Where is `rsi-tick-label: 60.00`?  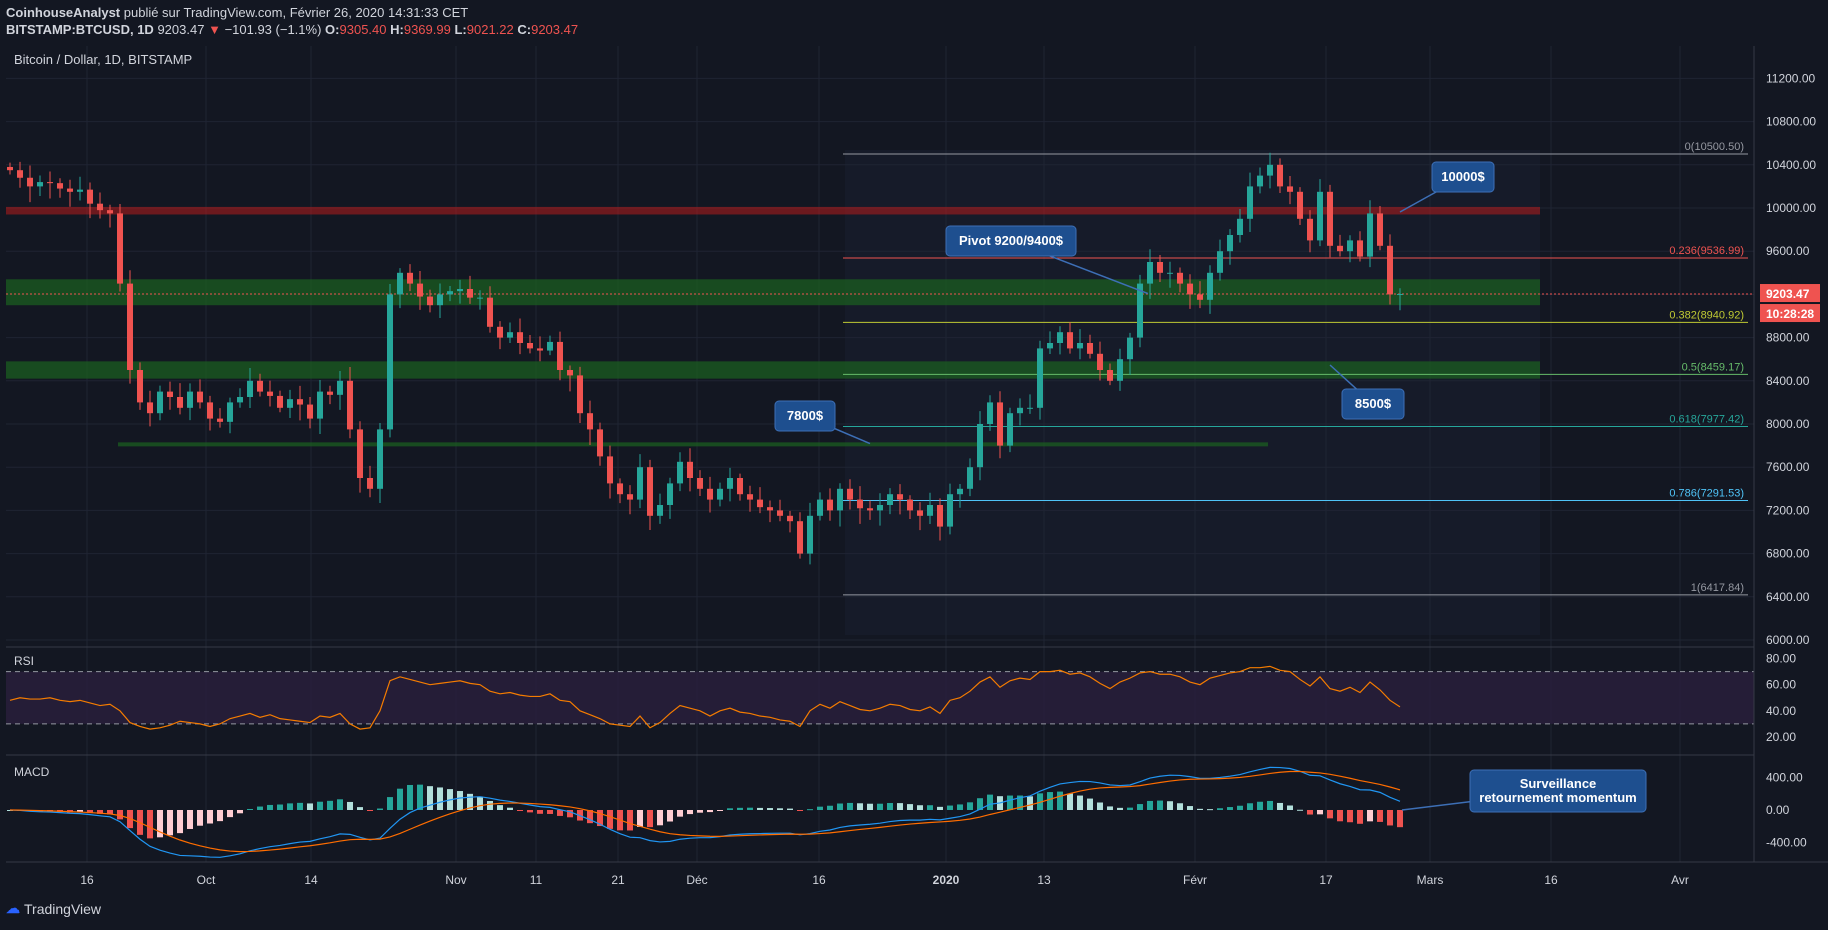
rsi-tick-label: 60.00 is located at coordinates (1781, 685).